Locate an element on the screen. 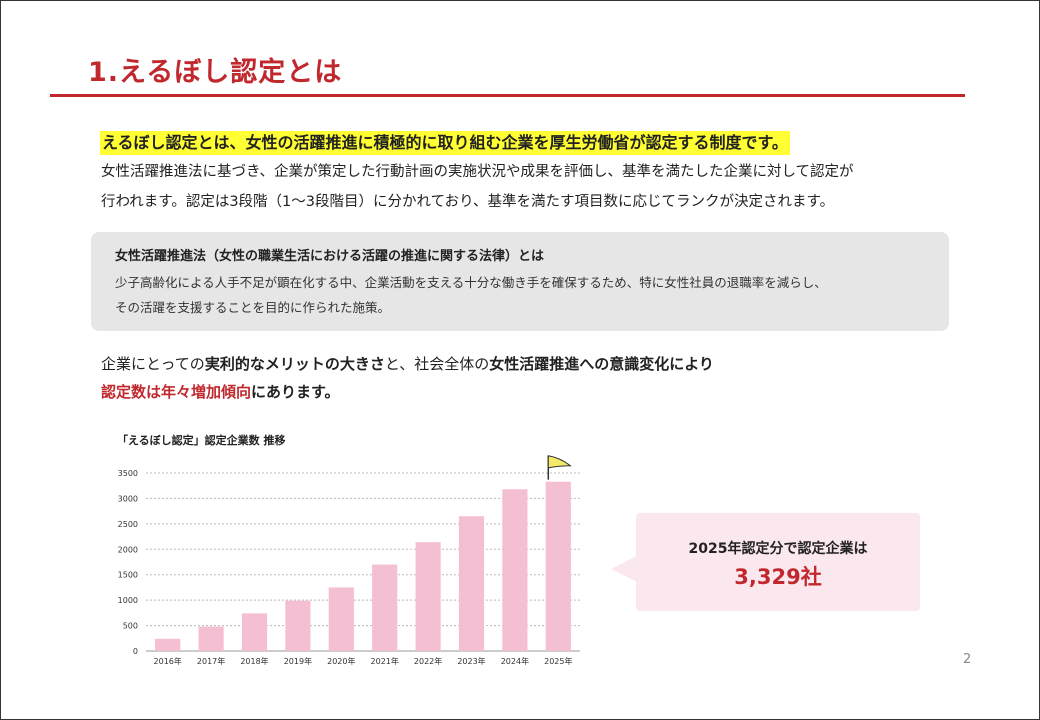 Image resolution: width=1040 pixels, height=720 pixels. callout-box is located at coordinates (778, 562).